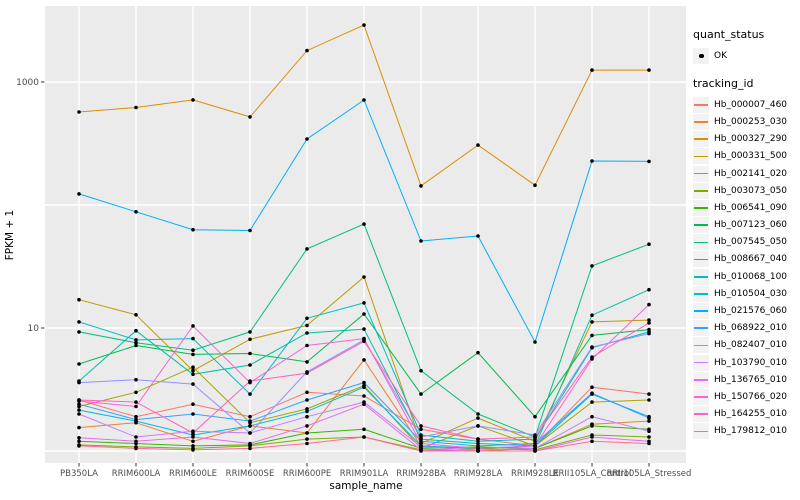 This screenshot has height=500, width=800. I want to click on legend-item-Hb_068922_010: Hb_068922_010, so click(746, 328).